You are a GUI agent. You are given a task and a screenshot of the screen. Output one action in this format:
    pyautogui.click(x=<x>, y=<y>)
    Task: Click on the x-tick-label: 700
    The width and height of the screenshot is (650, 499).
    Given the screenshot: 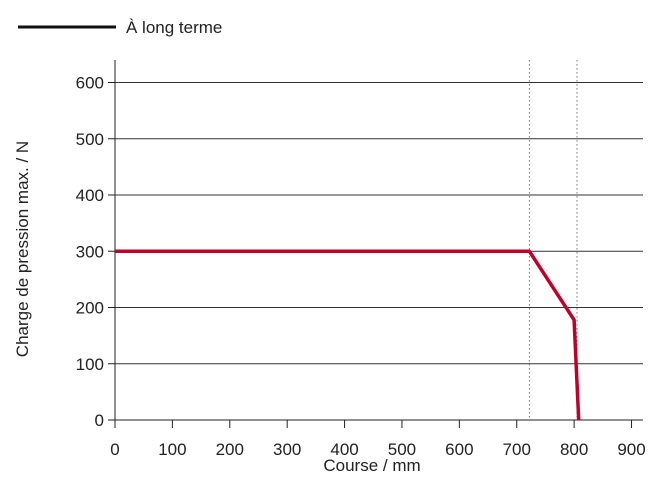 What is the action you would take?
    pyautogui.click(x=517, y=449)
    